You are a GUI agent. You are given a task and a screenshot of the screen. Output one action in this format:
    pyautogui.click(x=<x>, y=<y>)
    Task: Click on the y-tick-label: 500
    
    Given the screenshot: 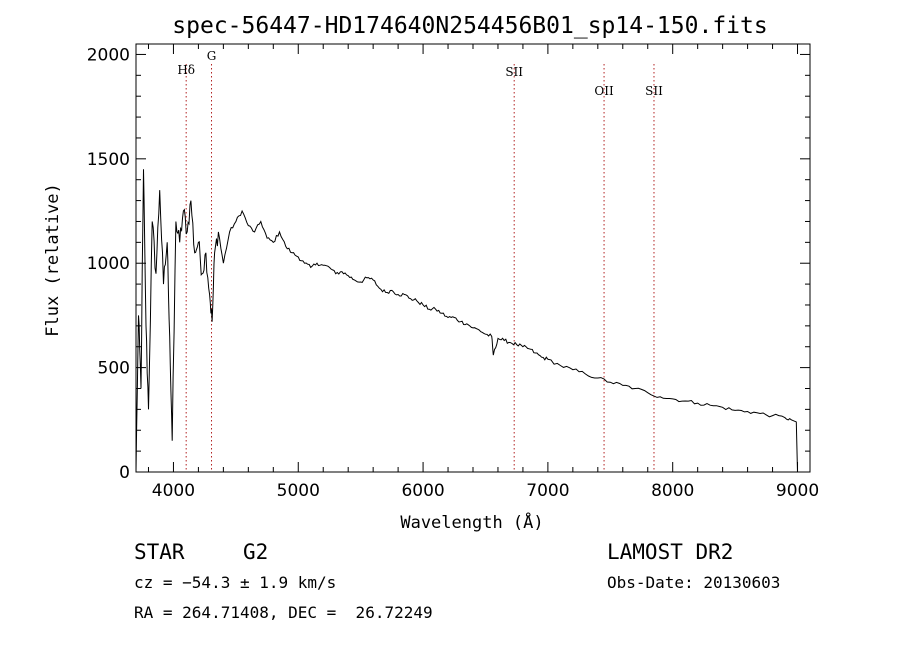 What is the action you would take?
    pyautogui.click(x=114, y=369)
    